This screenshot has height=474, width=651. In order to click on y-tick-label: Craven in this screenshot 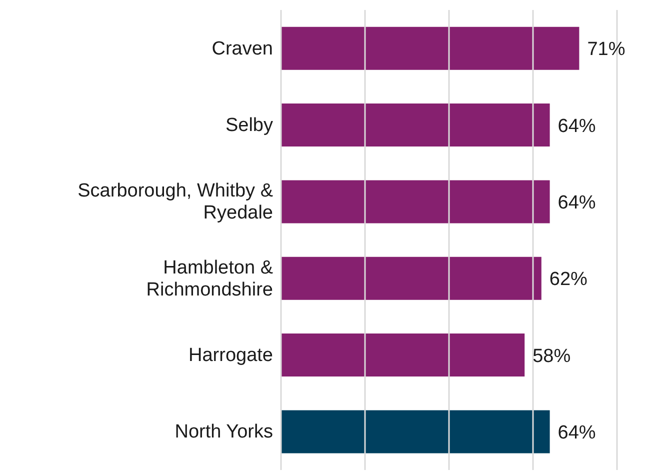, I will do `click(242, 48)`.